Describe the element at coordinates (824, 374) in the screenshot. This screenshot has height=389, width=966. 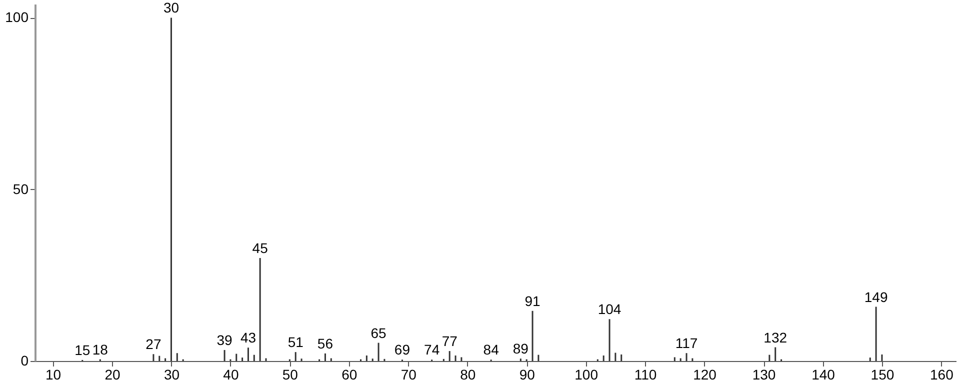
I see `x-tick-label: 140` at that location.